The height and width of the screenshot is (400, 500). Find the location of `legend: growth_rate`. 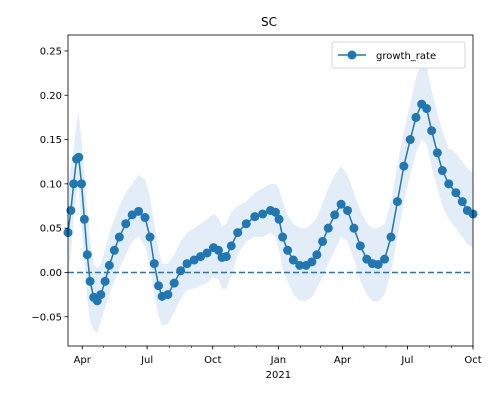

legend: growth_rate is located at coordinates (398, 55).